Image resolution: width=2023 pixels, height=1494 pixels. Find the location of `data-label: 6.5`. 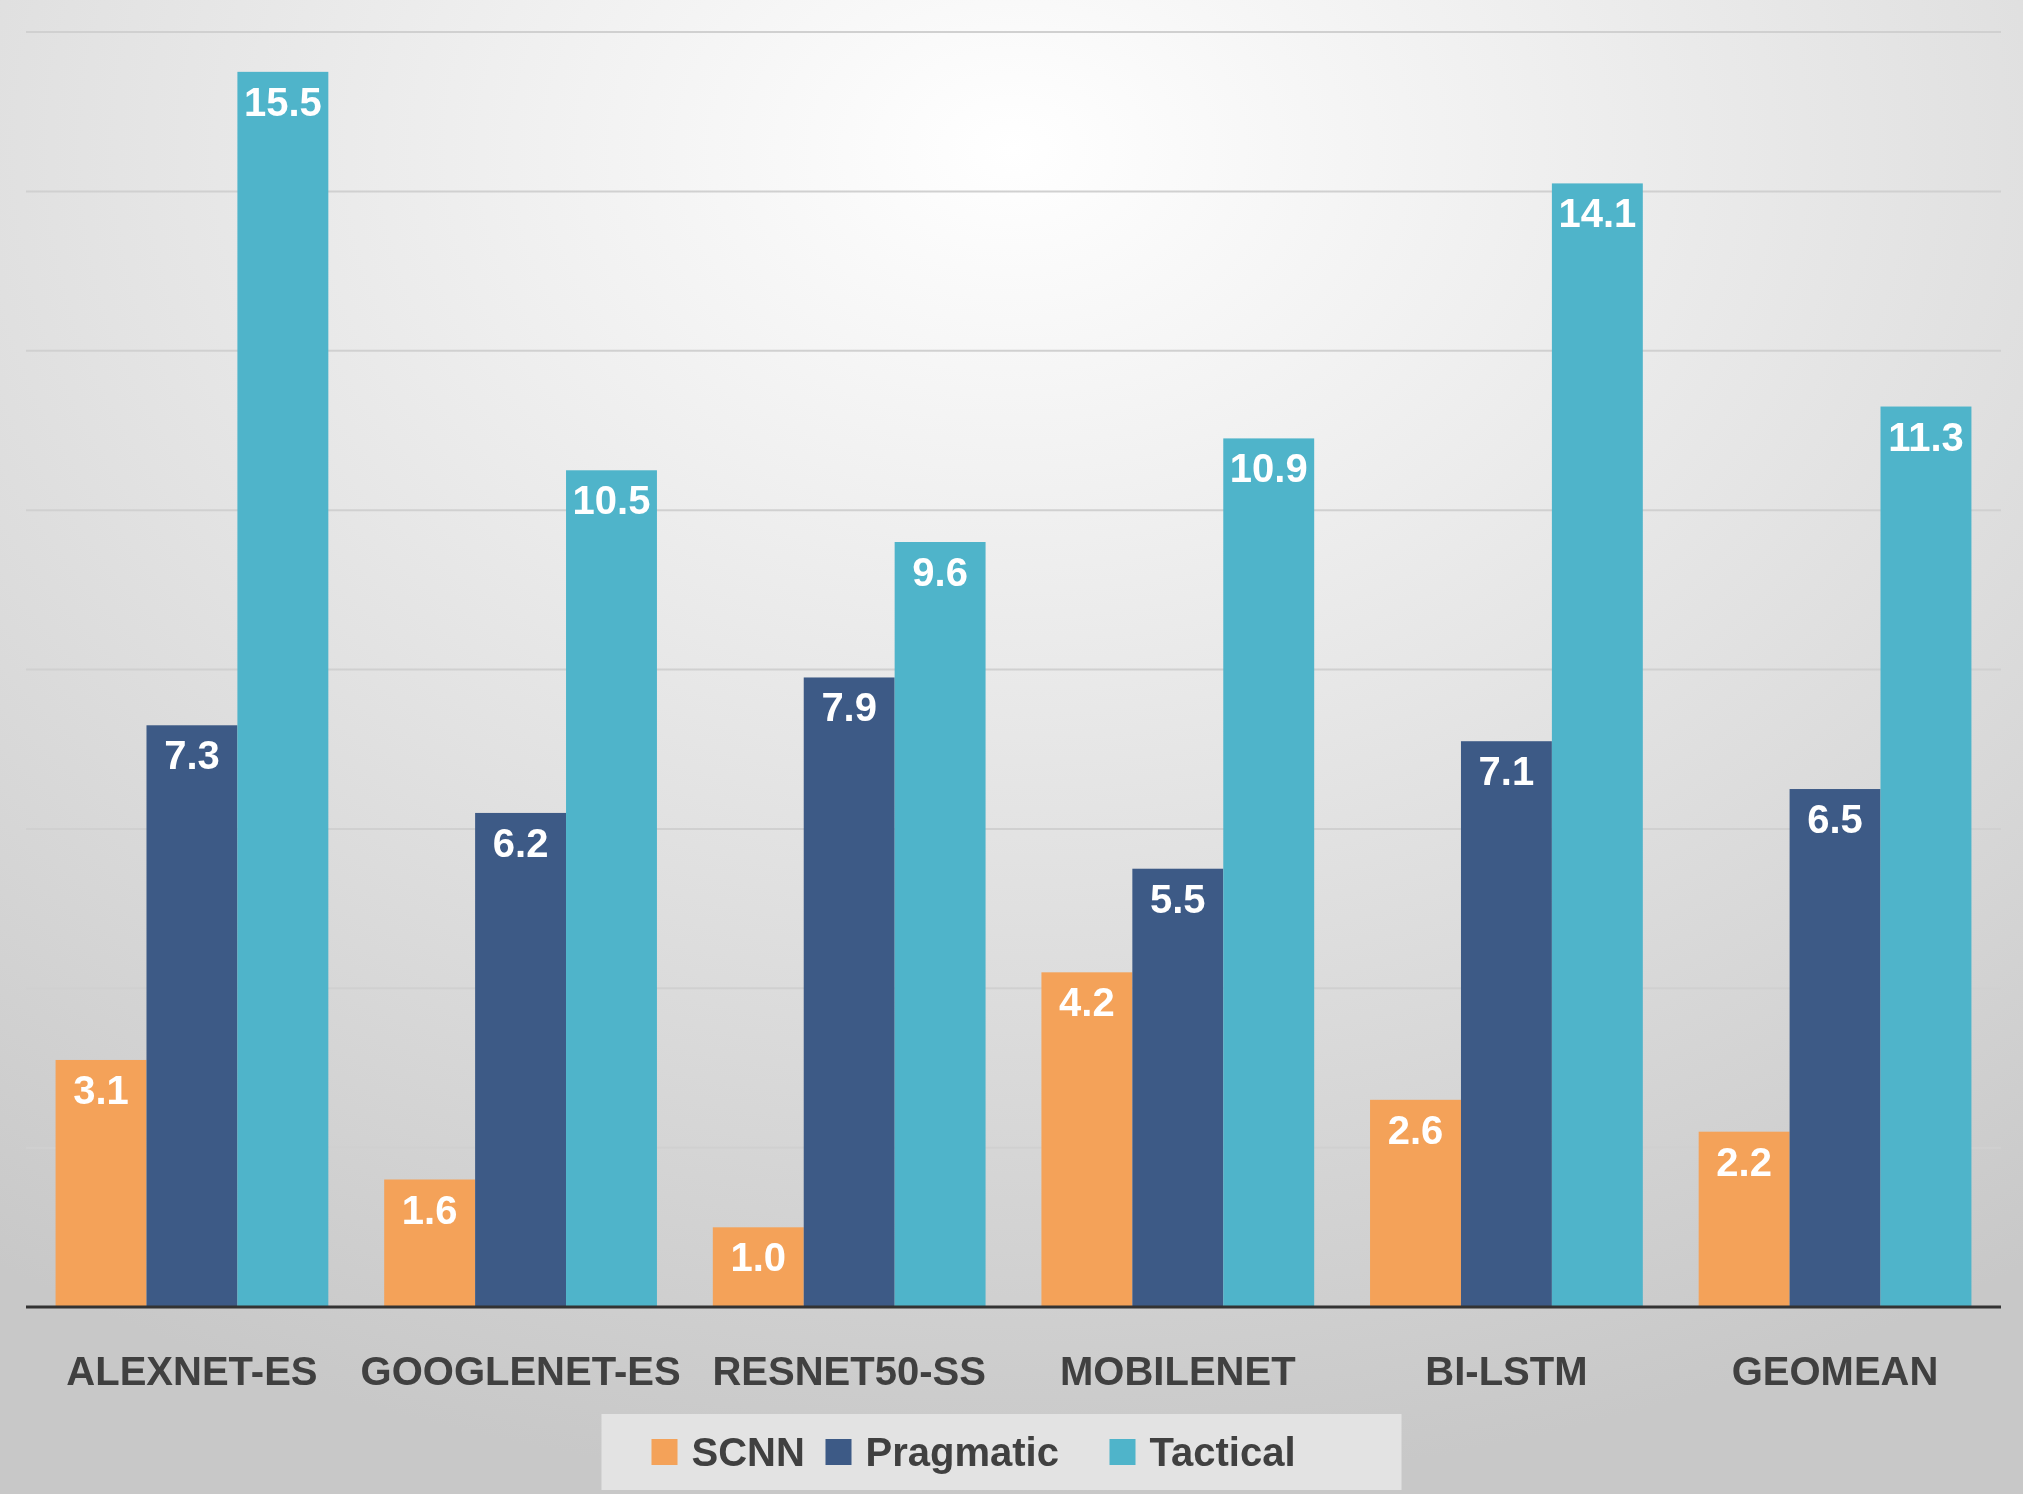

data-label: 6.5 is located at coordinates (1835, 819).